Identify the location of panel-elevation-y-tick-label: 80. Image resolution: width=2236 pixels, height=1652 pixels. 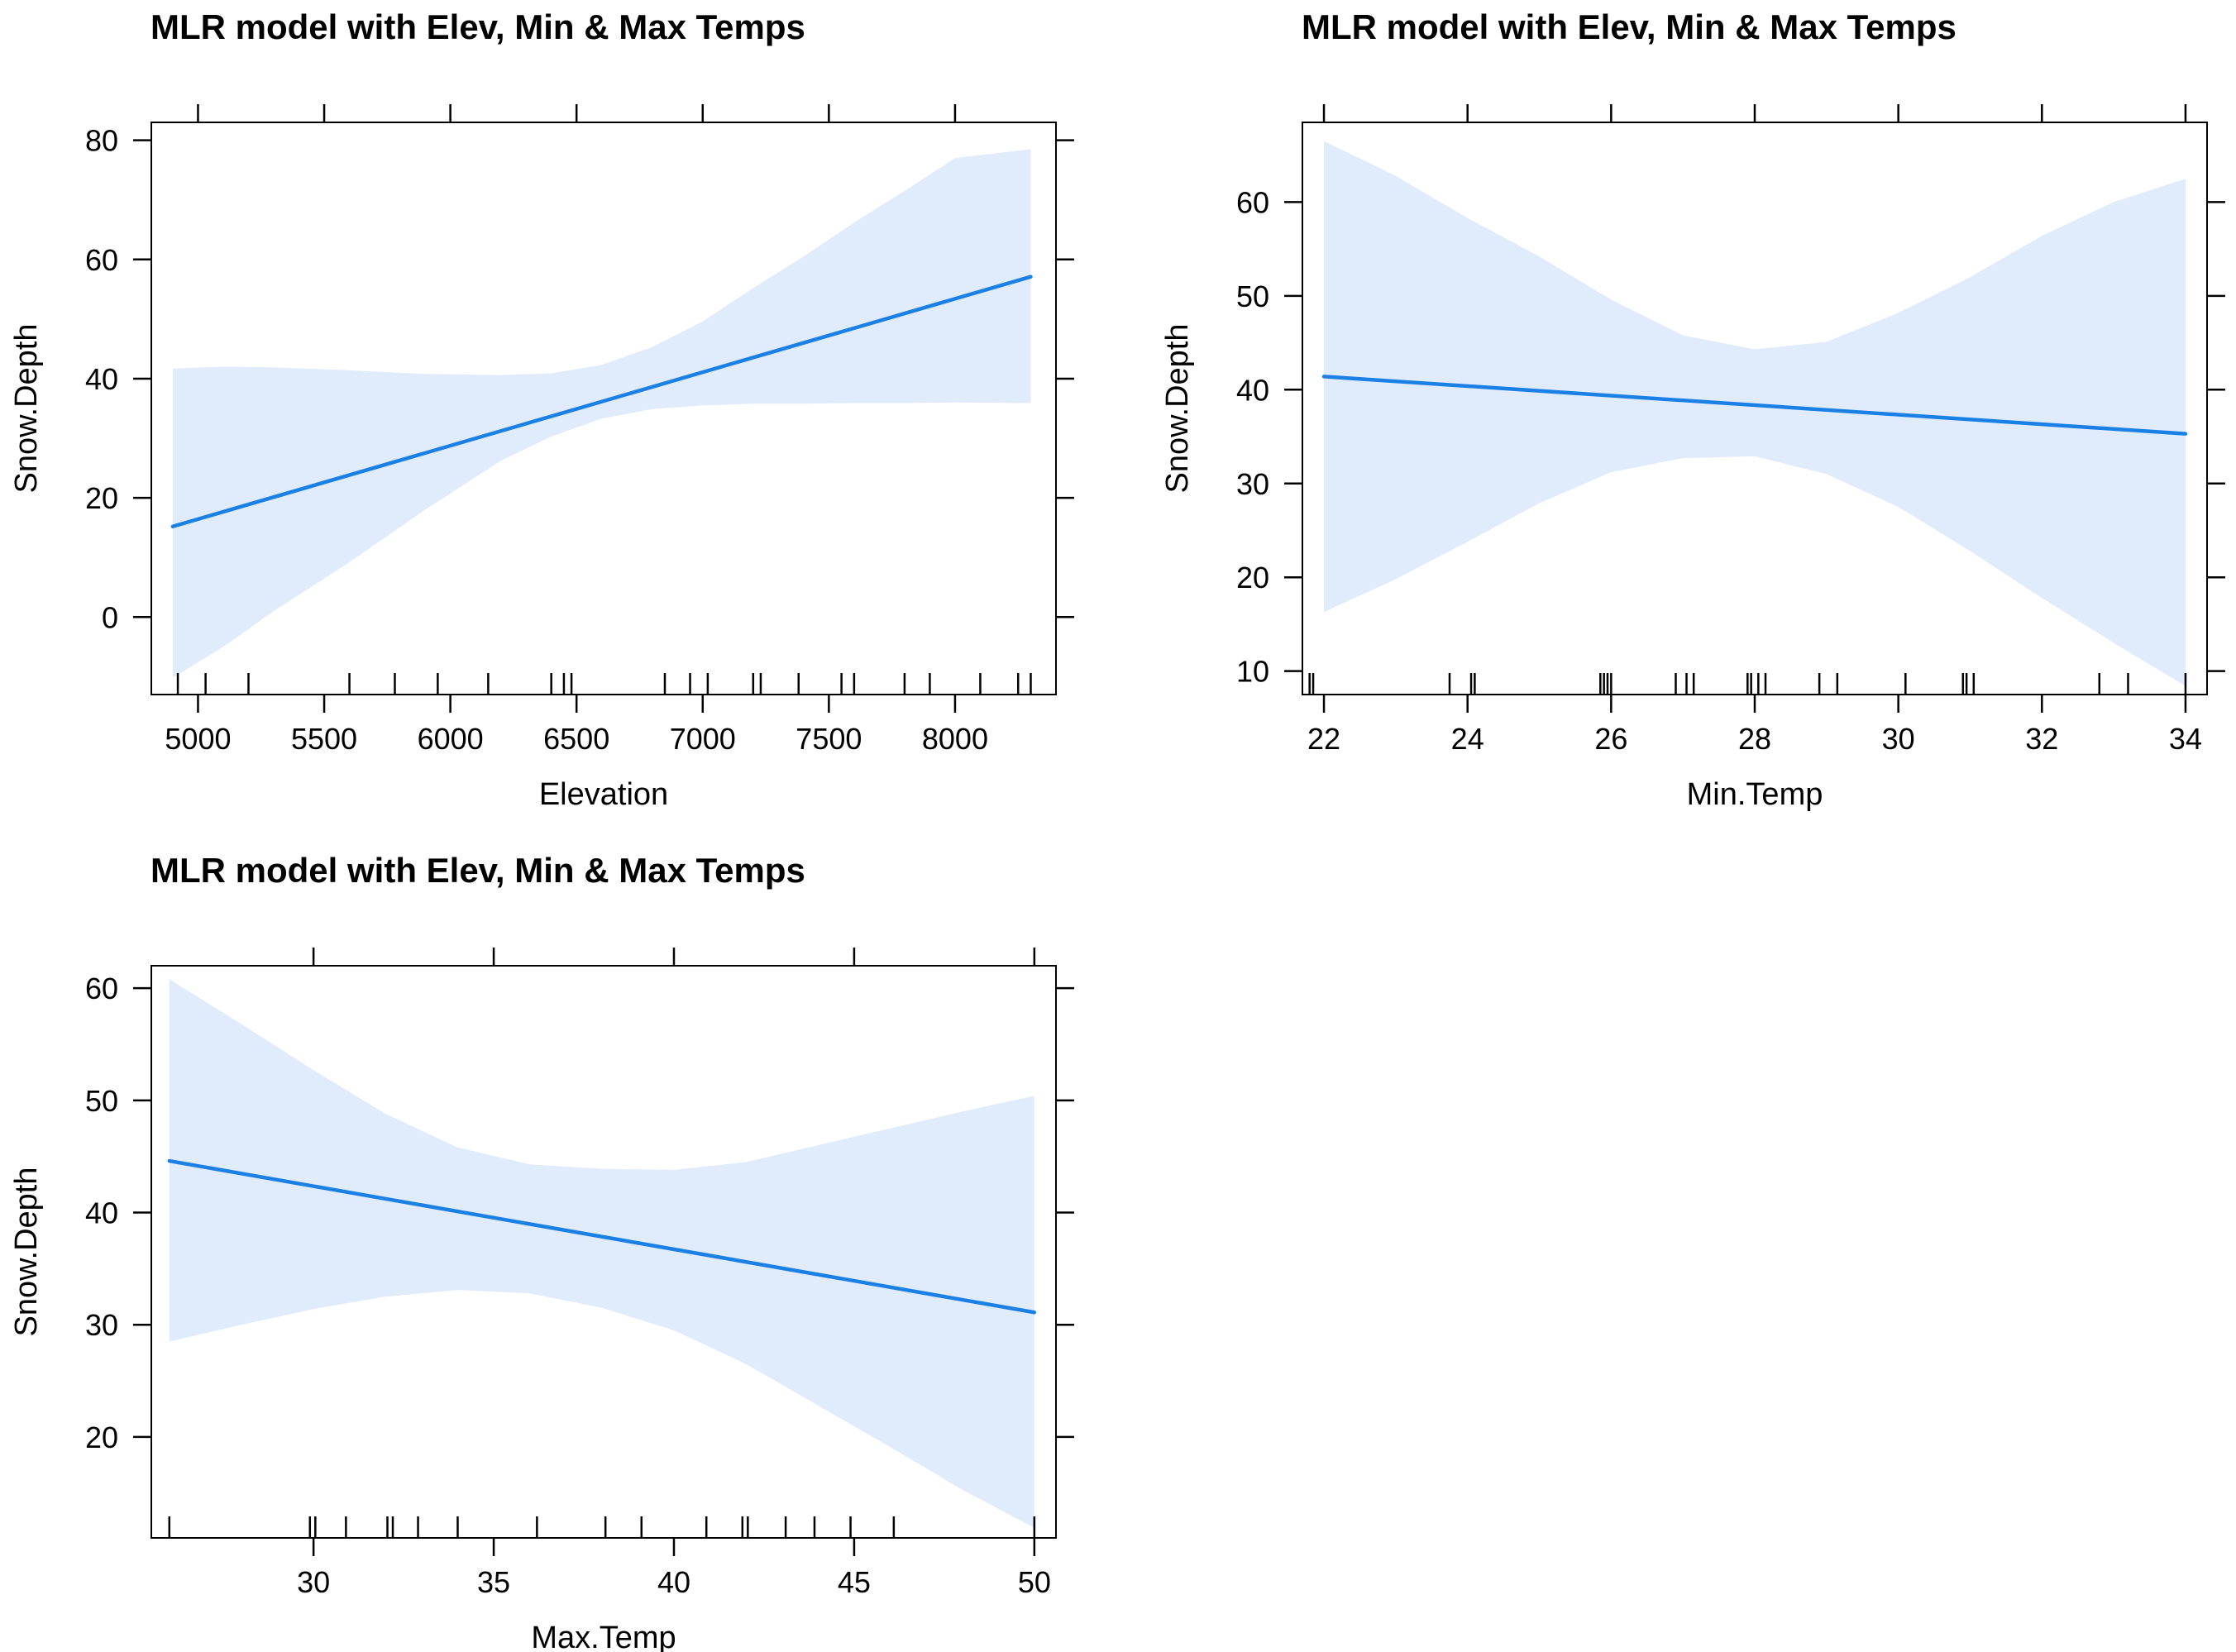
(101, 141).